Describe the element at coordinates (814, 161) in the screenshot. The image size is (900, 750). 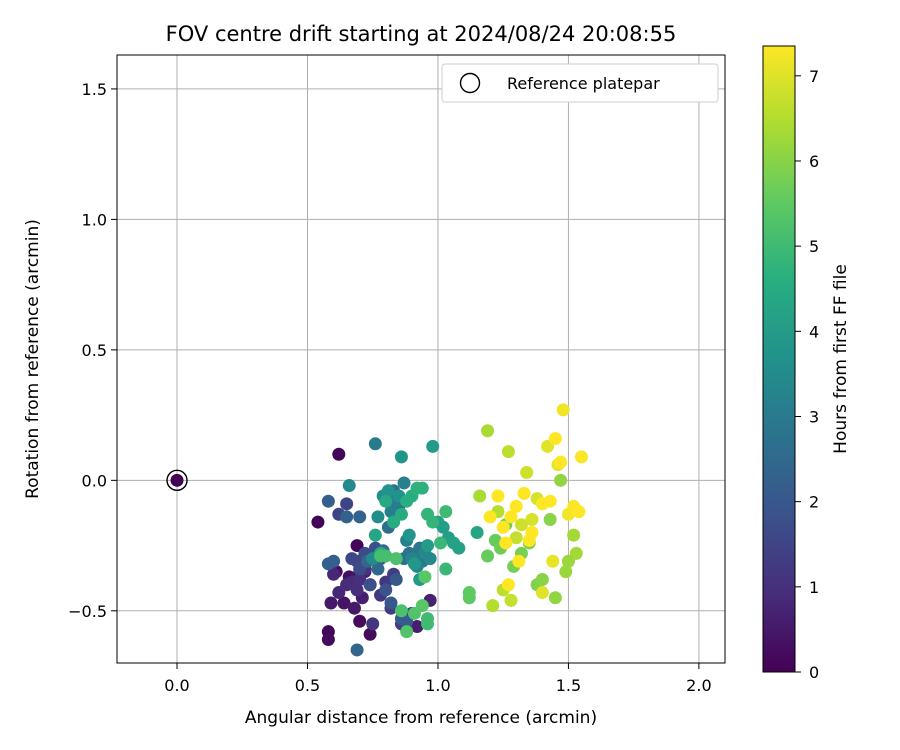
I see `colorbar-tick-label: 6` at that location.